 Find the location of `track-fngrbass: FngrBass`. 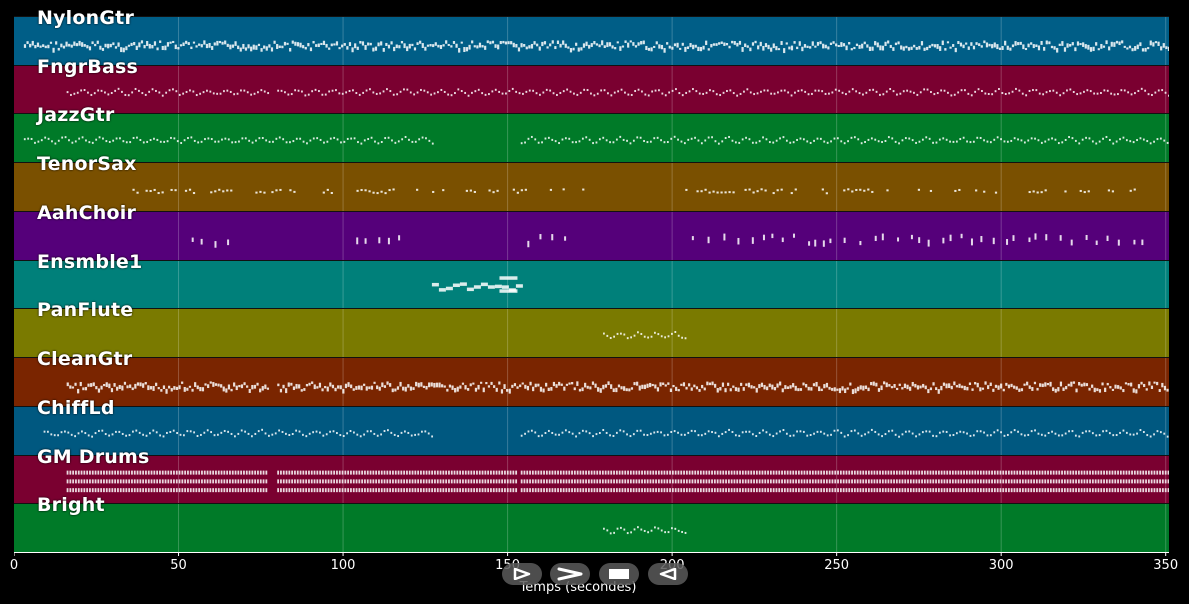

track-fngrbass: FngrBass is located at coordinates (591, 85).